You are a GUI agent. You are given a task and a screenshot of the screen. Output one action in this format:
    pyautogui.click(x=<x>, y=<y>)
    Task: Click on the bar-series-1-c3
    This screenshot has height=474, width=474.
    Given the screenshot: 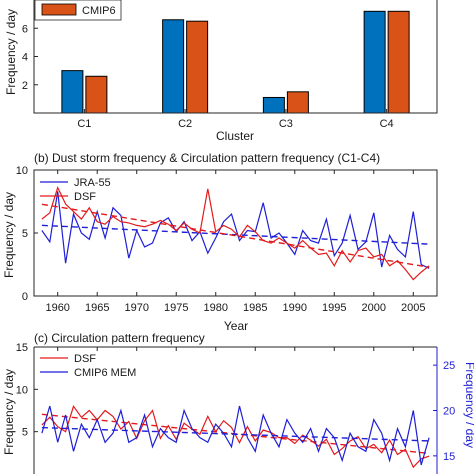 What is the action you would take?
    pyautogui.click(x=273, y=105)
    